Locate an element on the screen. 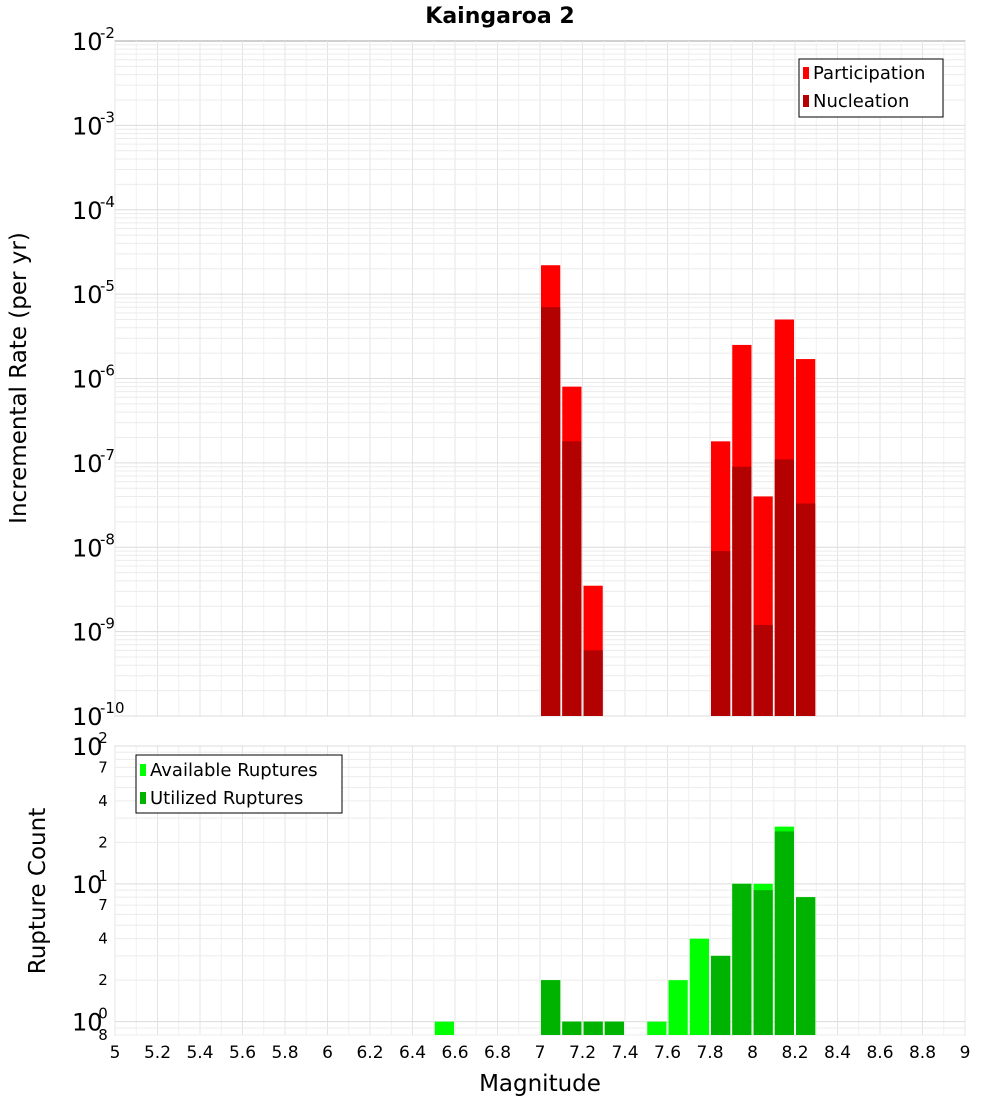 The image size is (1000, 1100). x-tick-label: 8.2 is located at coordinates (794, 1053).